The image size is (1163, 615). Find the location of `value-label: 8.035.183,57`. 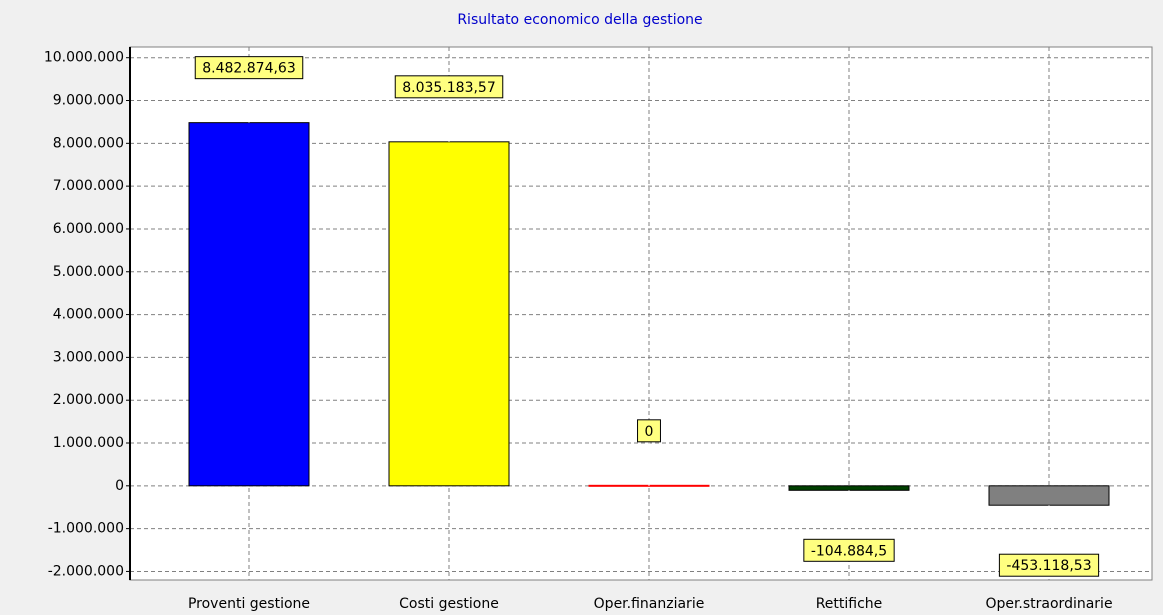

value-label: 8.035.183,57 is located at coordinates (449, 88).